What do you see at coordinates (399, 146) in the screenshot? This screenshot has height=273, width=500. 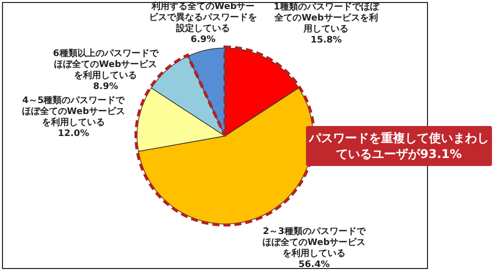 I see `text: パスワードを重複して使いまわしているユーザが93.1%` at bounding box center [399, 146].